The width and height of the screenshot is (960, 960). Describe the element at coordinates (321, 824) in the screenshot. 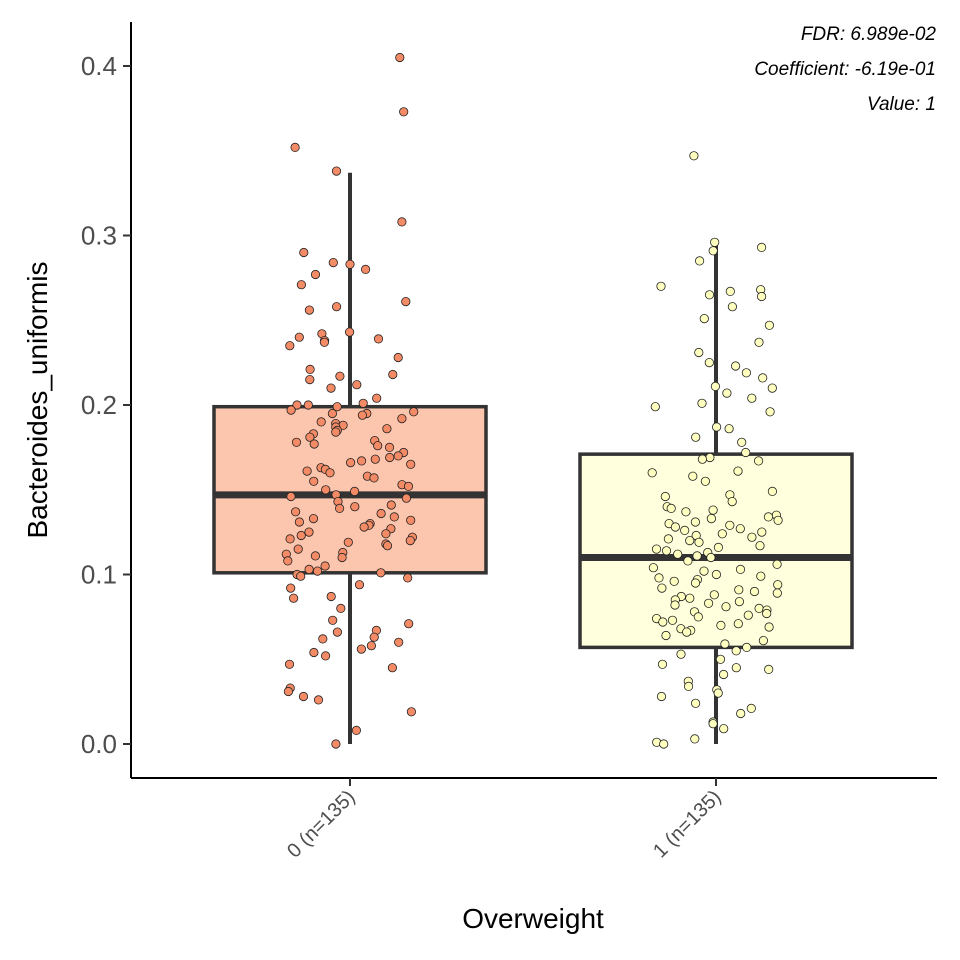

I see `x-tick-label-0: 0 (n=135)` at that location.